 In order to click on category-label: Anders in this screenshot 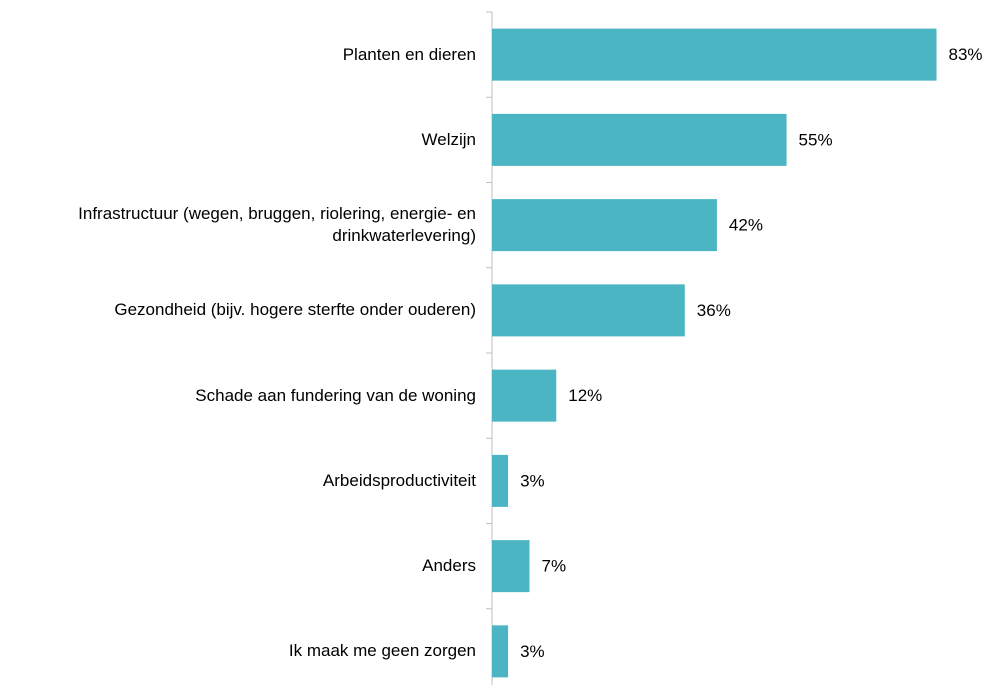, I will do `click(449, 566)`.